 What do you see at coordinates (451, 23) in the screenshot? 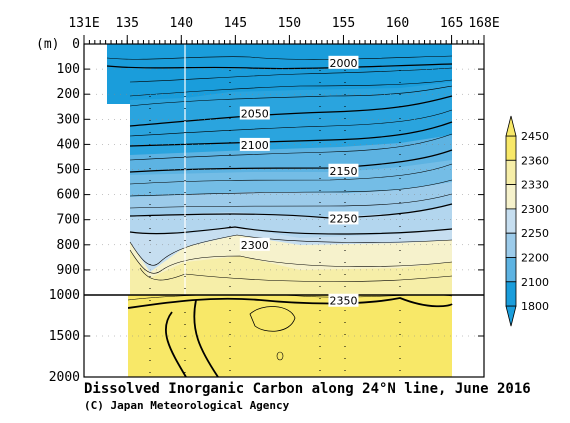
I see `x-tick-label: 165` at bounding box center [451, 23].